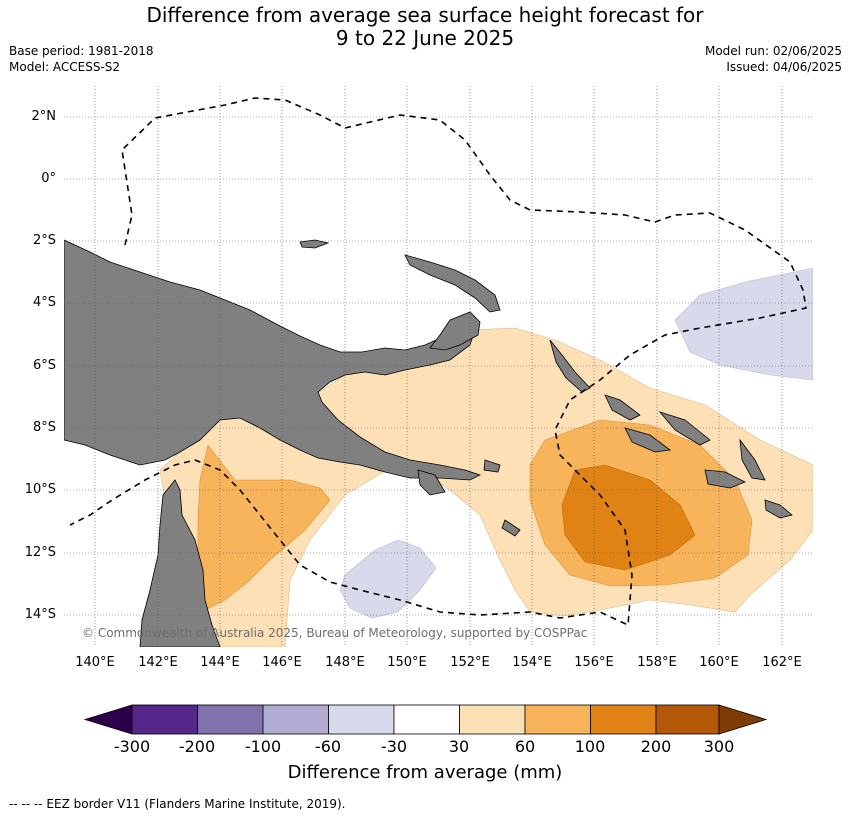  Describe the element at coordinates (95, 662) in the screenshot. I see `lon-label-140e: 140°E` at that location.